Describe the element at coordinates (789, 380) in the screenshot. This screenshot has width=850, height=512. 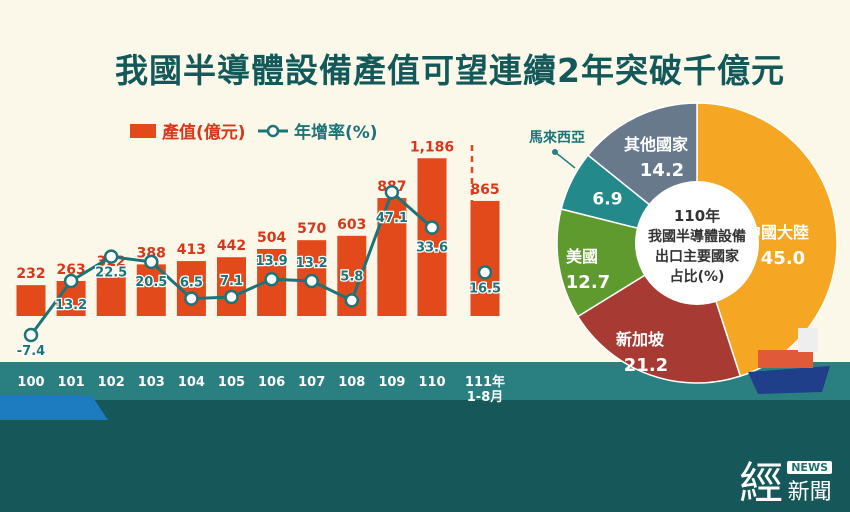
I see `ship-hull-icon` at that location.